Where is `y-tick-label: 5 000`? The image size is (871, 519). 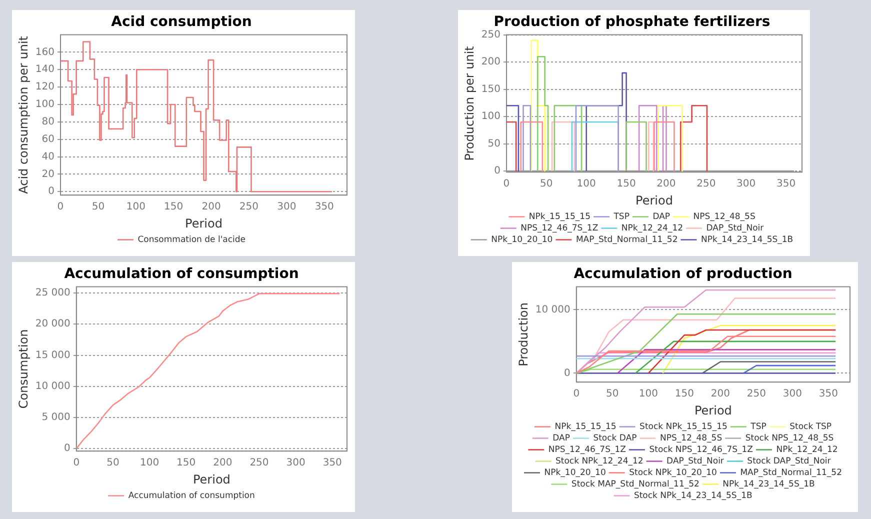 y-tick-label: 5 000 is located at coordinates (56, 418).